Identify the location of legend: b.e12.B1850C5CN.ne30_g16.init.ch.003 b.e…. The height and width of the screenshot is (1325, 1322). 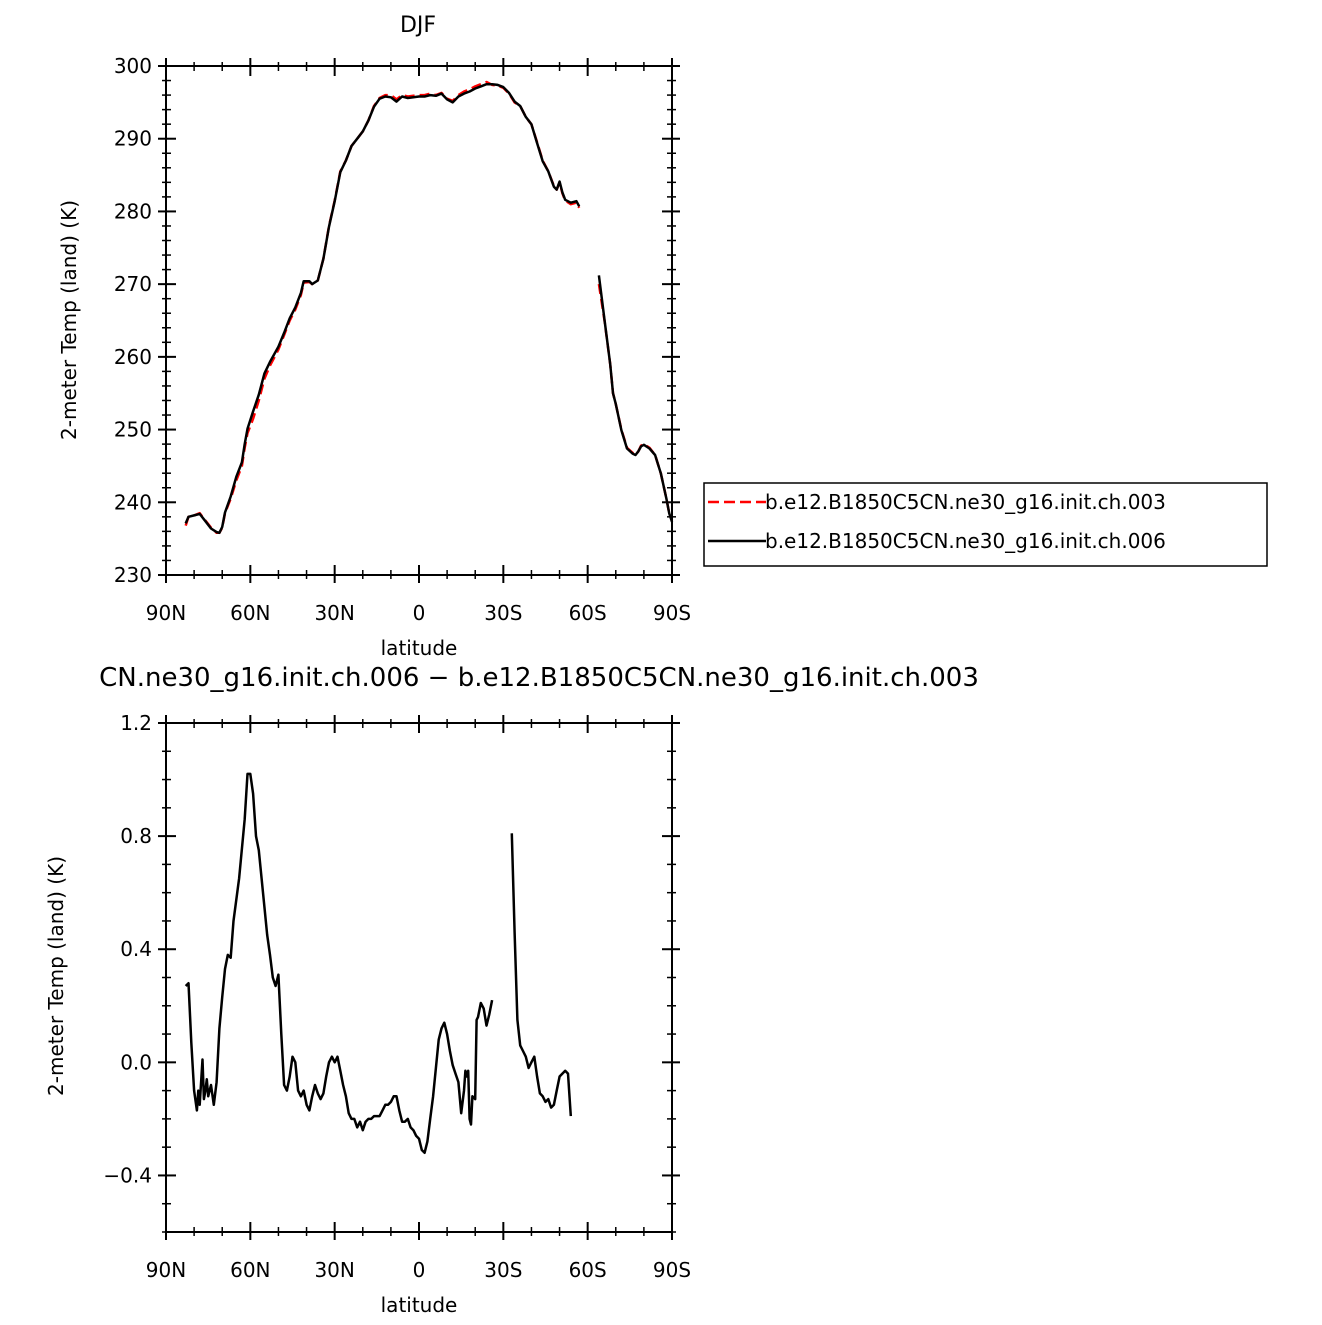
(985, 524).